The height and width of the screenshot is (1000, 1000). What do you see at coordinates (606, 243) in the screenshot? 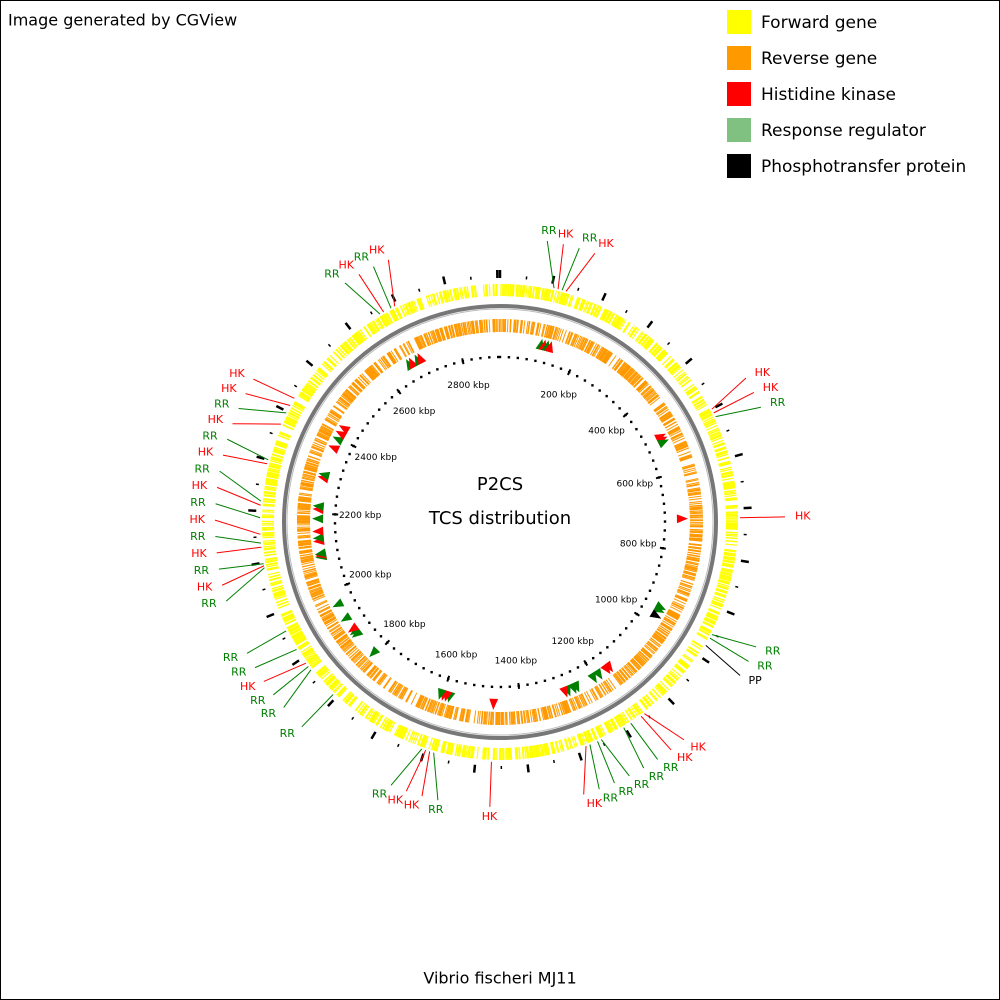
I see `feature-label: HK` at bounding box center [606, 243].